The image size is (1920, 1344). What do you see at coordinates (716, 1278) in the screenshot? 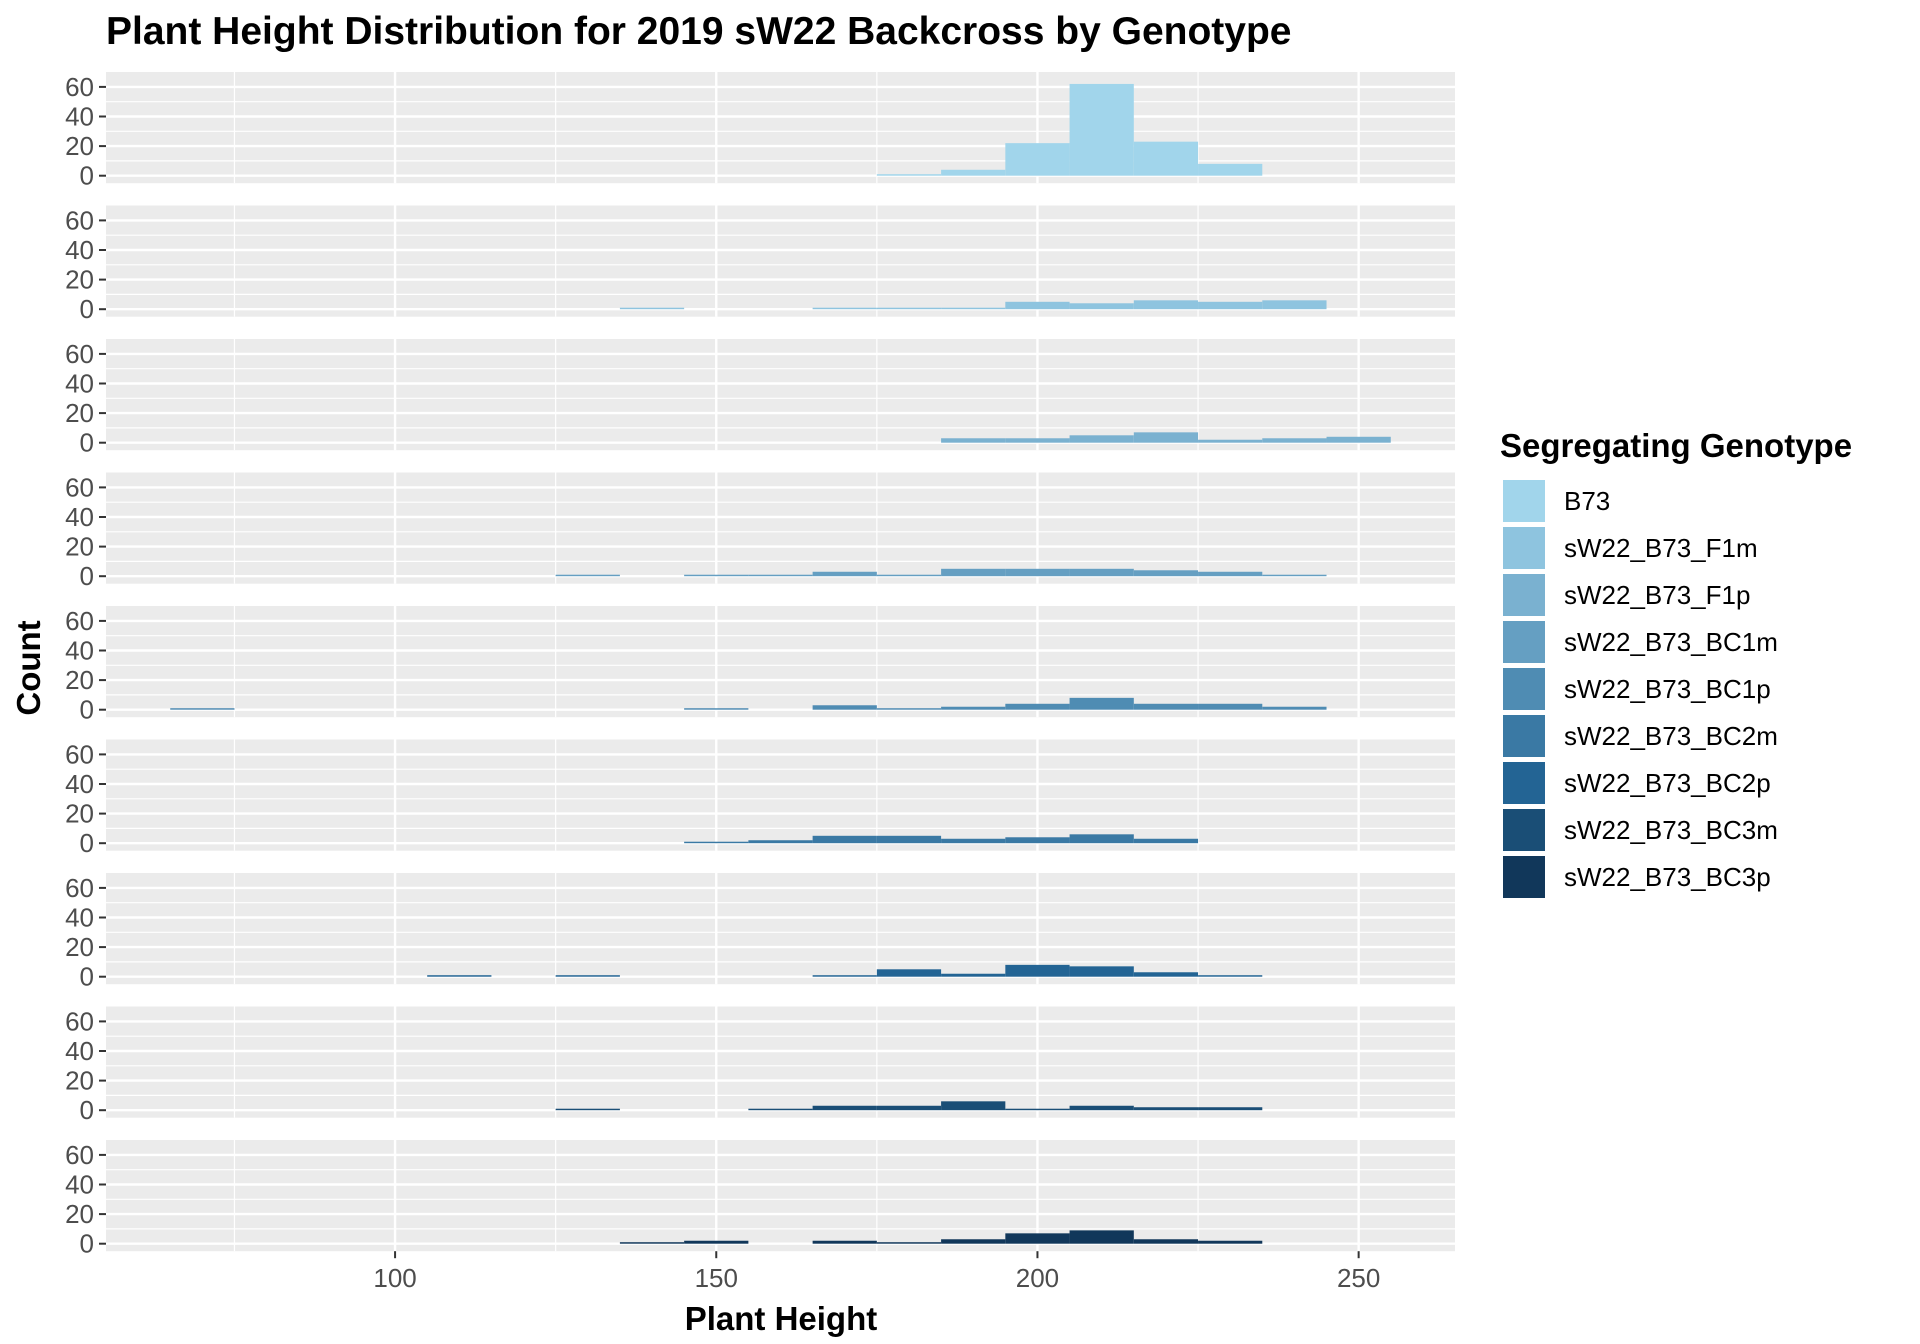
I see `x-tick-label: 150` at bounding box center [716, 1278].